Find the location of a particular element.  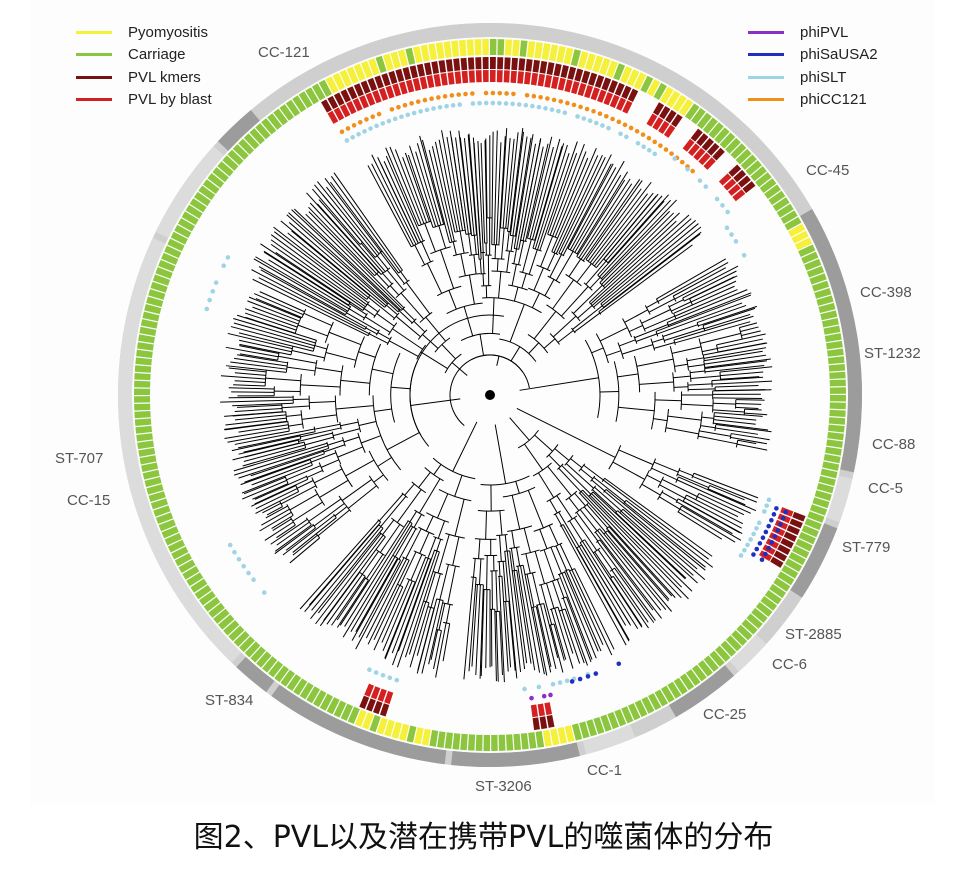

legend-label: Pyomyositis is located at coordinates (168, 32).